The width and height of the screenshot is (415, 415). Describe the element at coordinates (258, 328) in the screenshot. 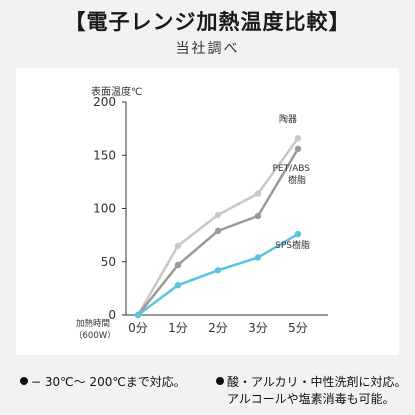

I see `x-tick-label: 3分` at that location.